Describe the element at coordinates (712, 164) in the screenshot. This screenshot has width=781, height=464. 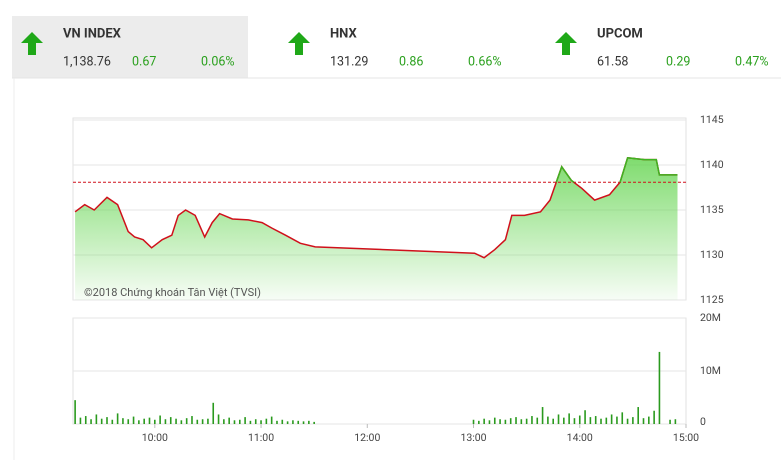
I see `y-tick-label: 1140` at that location.